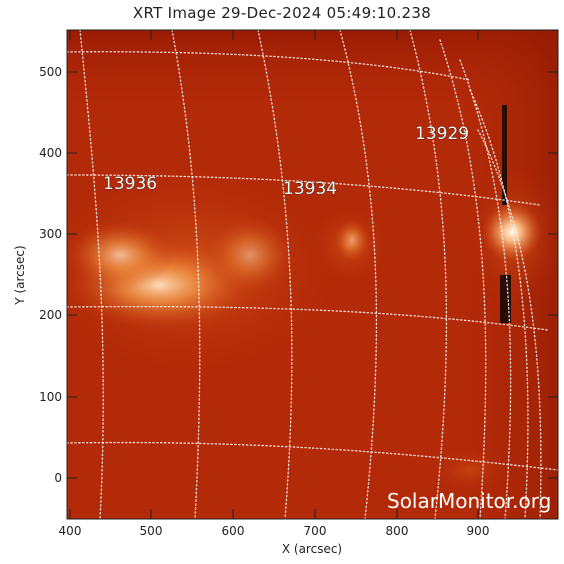 This screenshot has width=564, height=564. Describe the element at coordinates (20, 275) in the screenshot. I see `y-axis-title: Y (arcsec)` at that location.